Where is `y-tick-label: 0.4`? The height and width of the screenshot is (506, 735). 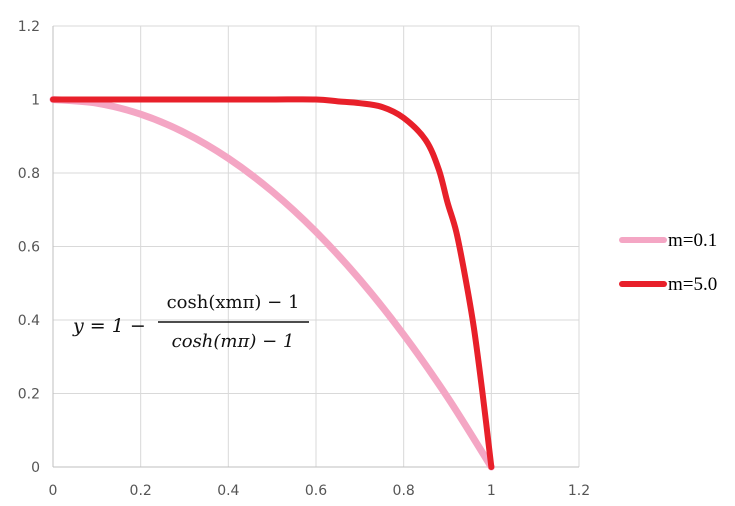 y-tick-label: 0.4 is located at coordinates (29, 321).